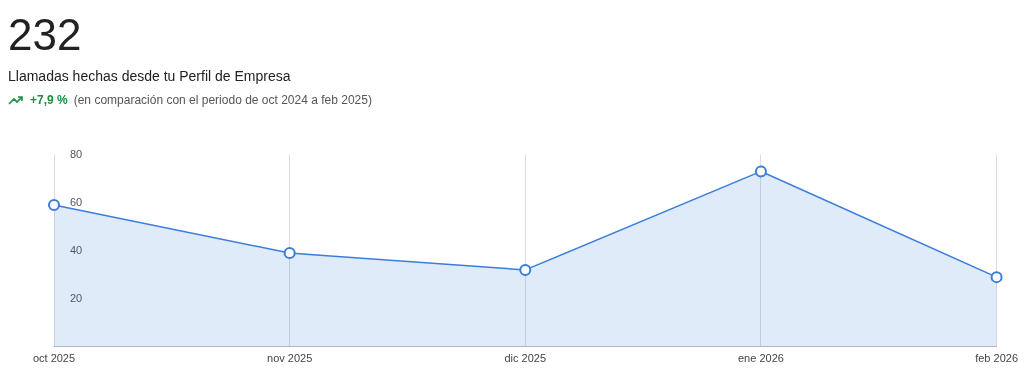 The height and width of the screenshot is (372, 1024). I want to click on text: +7,9 %, so click(49, 100).